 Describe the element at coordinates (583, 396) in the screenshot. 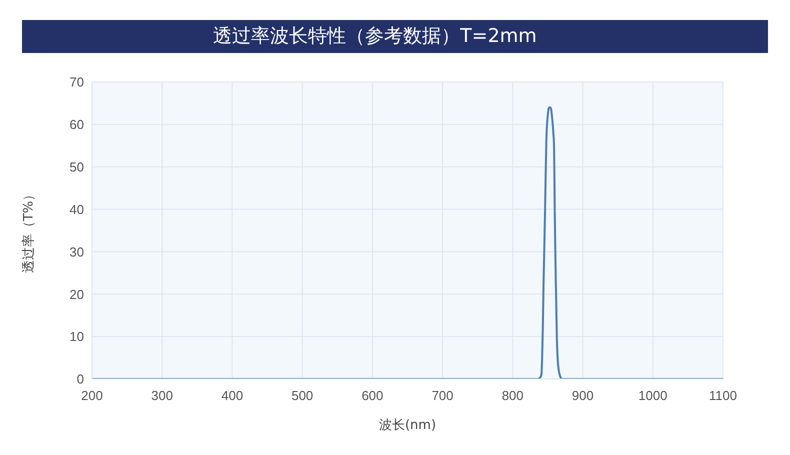

I see `x-tick-label: 900` at that location.